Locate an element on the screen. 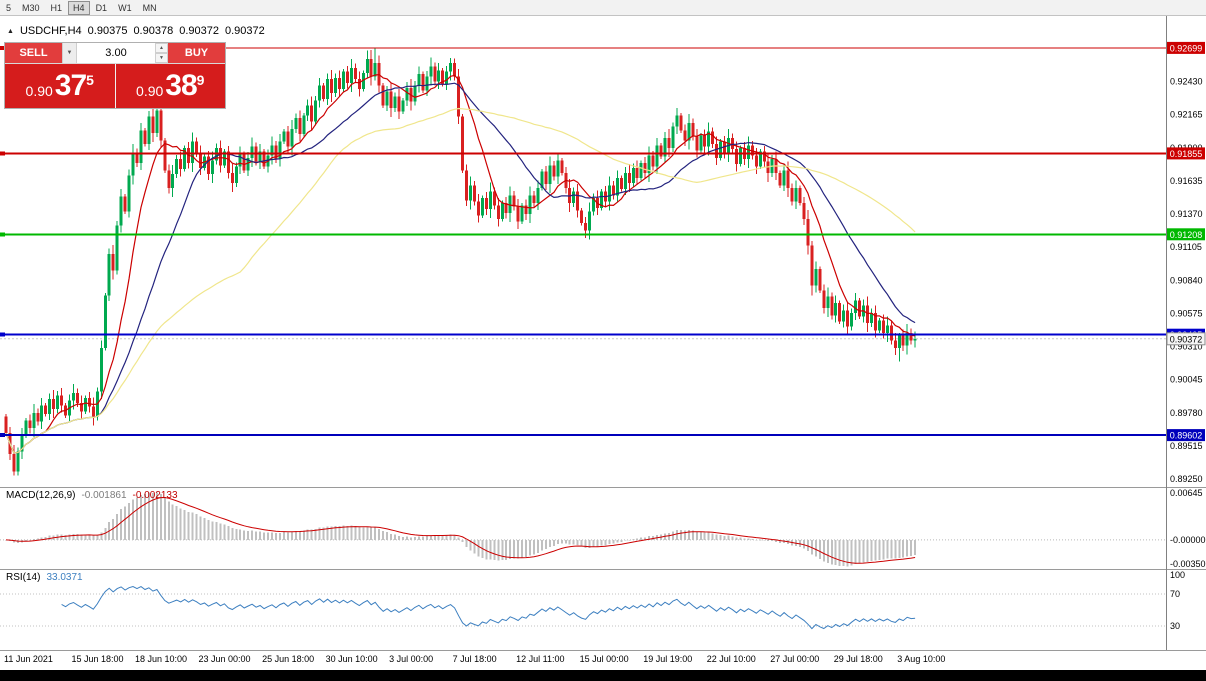 This screenshot has width=1206, height=681. price-tick-label: 0.92165 is located at coordinates (1186, 115).